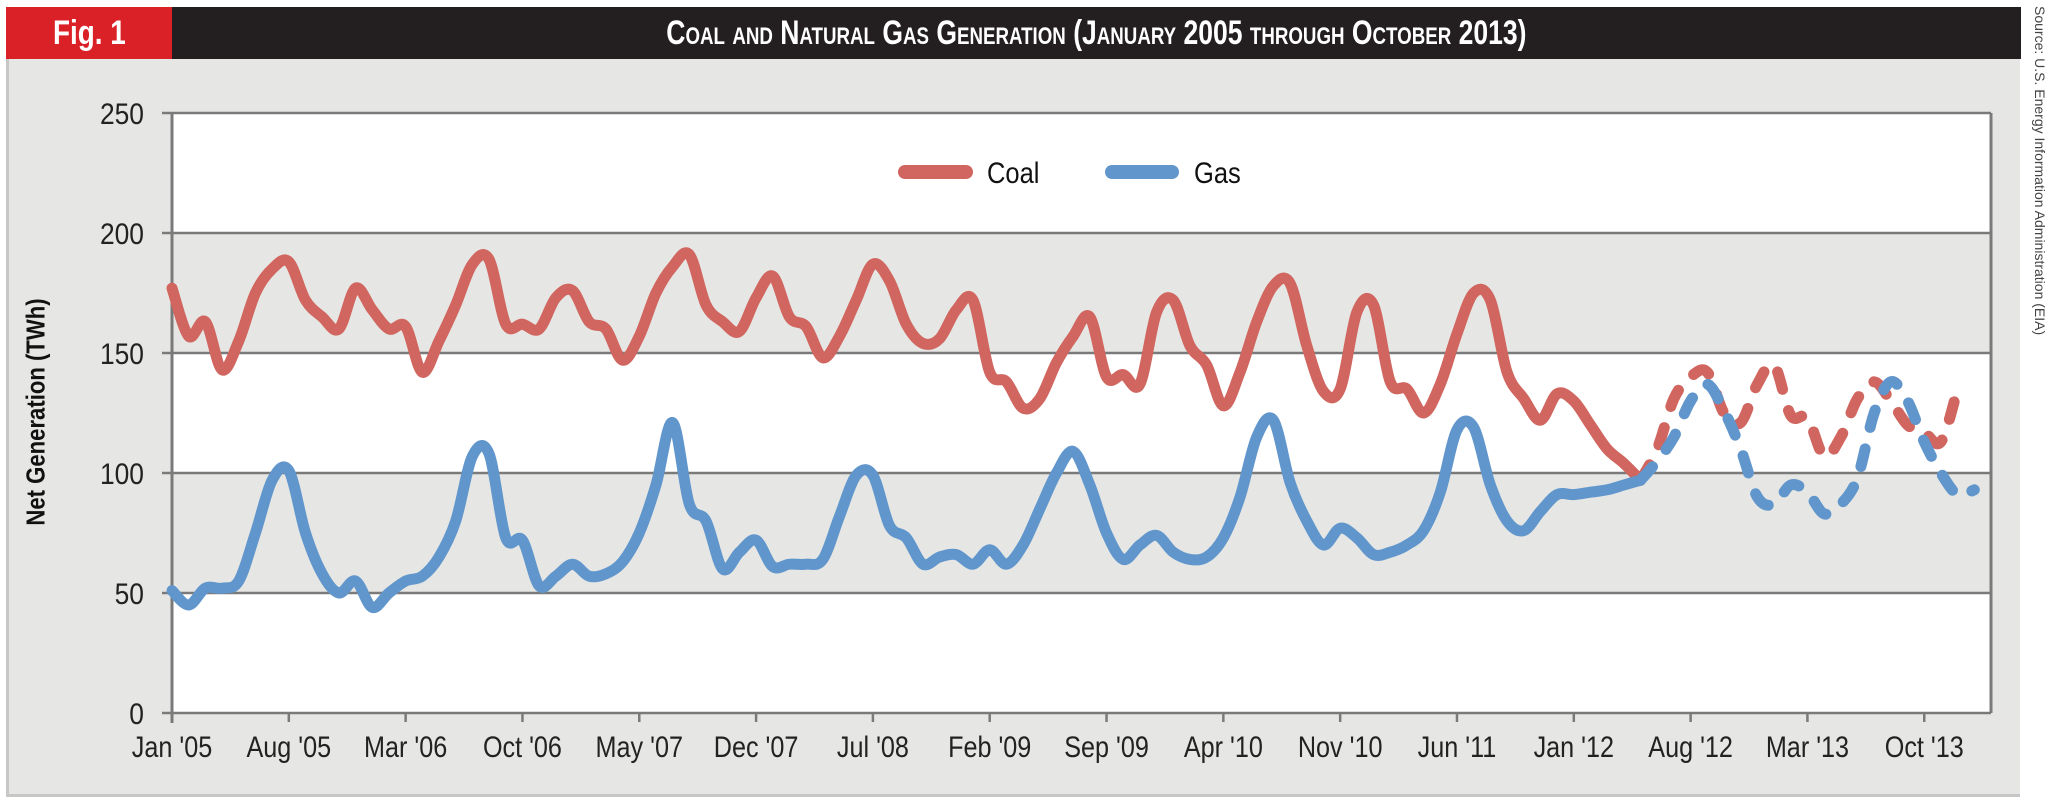 The width and height of the screenshot is (2058, 805). What do you see at coordinates (1457, 747) in the screenshot?
I see `x-tick-label: Jun '11` at bounding box center [1457, 747].